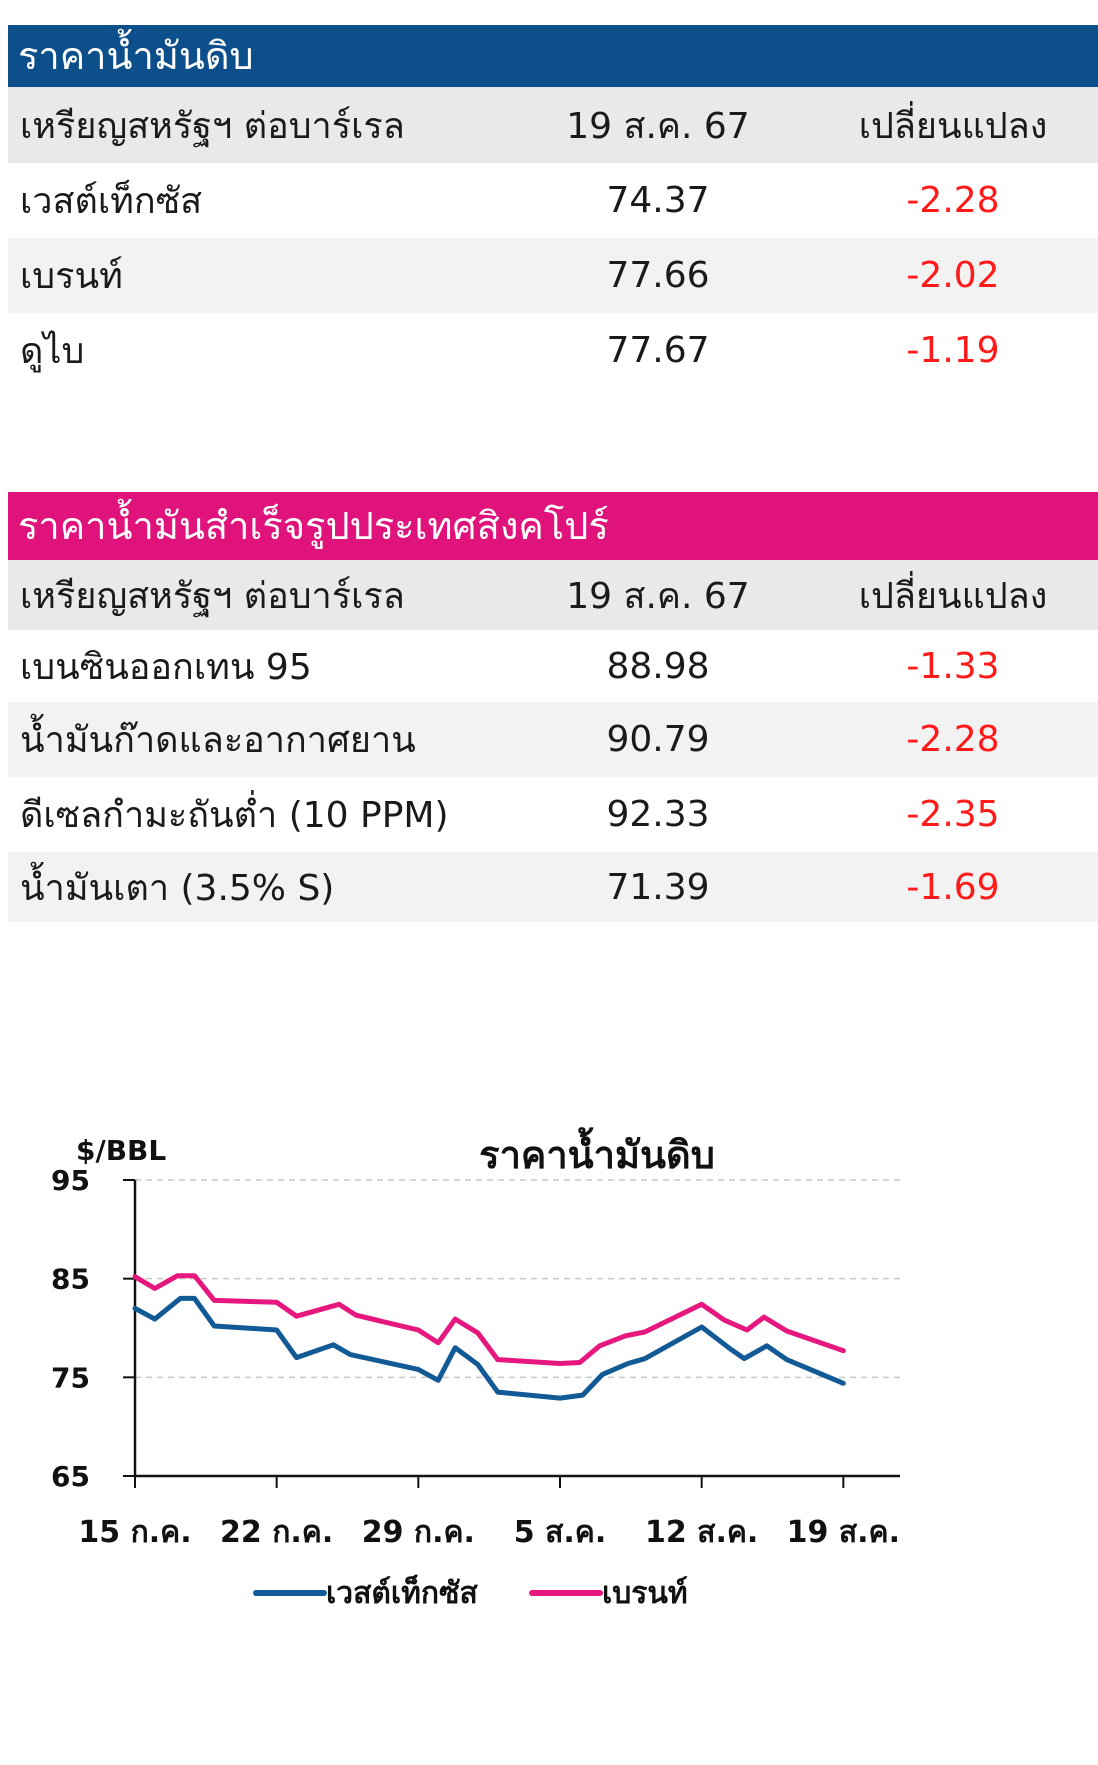 This screenshot has height=1765, width=1098. What do you see at coordinates (658, 275) in the screenshot?
I see `oil-price: 77.66` at bounding box center [658, 275].